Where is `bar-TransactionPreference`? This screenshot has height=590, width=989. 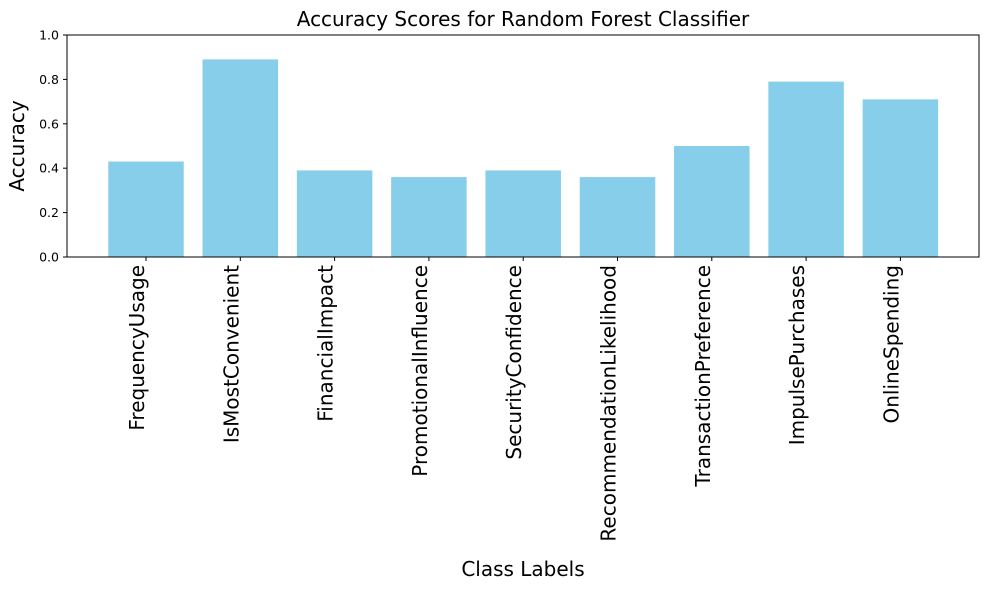 bar-TransactionPreference is located at coordinates (712, 201).